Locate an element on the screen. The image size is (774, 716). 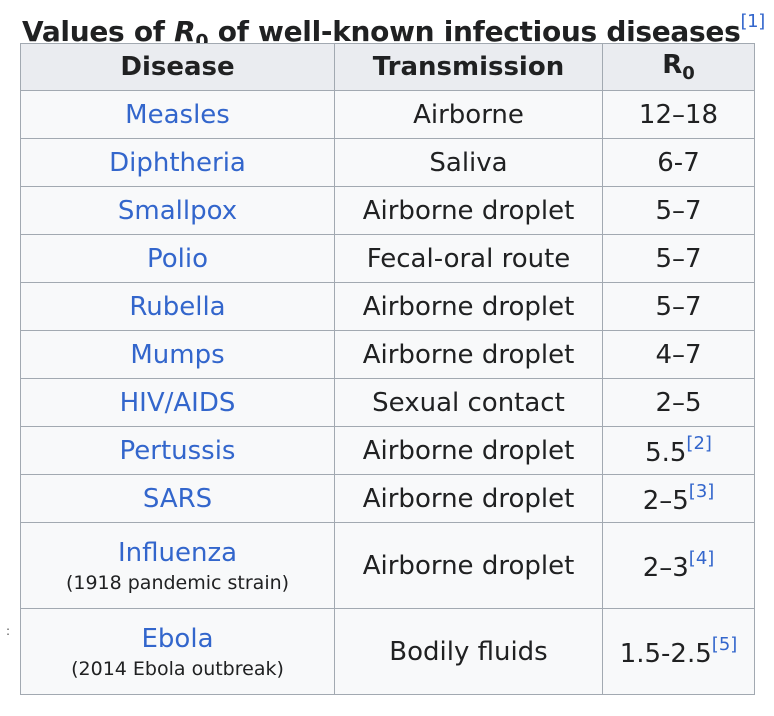
table-row: Measles Airborne 12–18 is located at coordinates (387, 114).